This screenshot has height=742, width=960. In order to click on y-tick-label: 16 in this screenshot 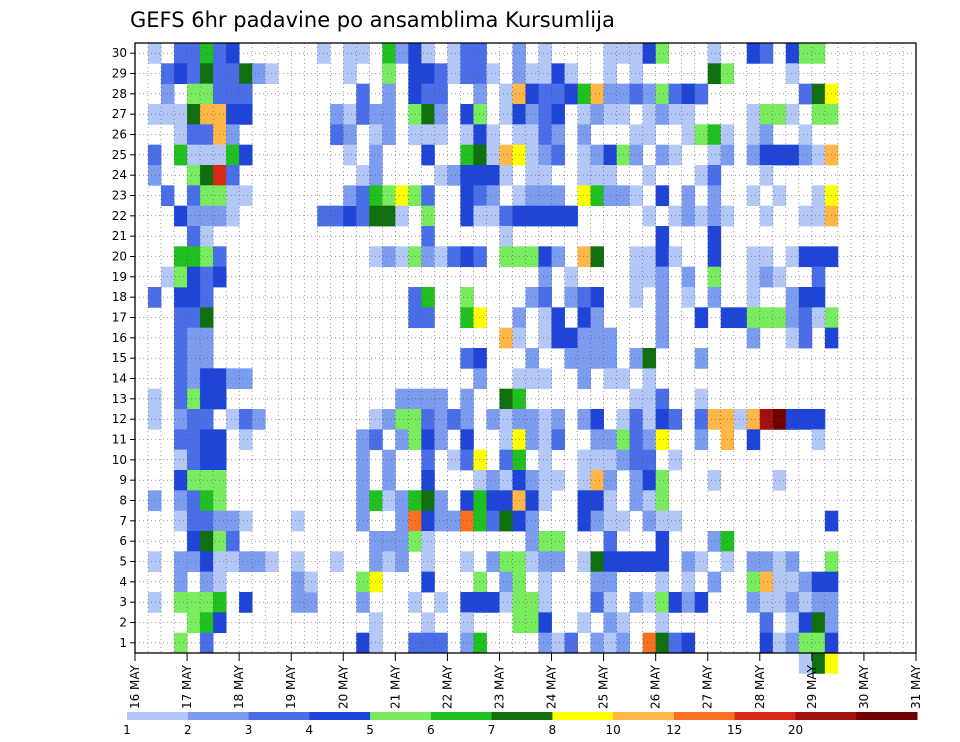, I will do `click(119, 338)`.